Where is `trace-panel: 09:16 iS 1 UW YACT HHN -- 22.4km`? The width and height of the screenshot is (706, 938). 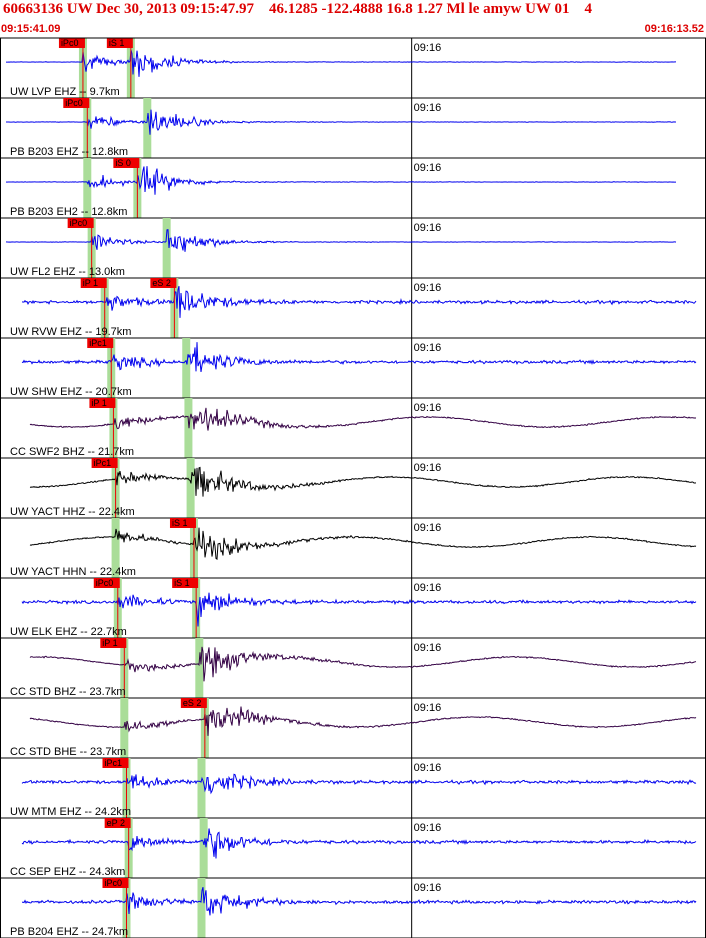 trace-panel: 09:16 iS 1 UW YACT HHN -- 22.4km is located at coordinates (353, 548).